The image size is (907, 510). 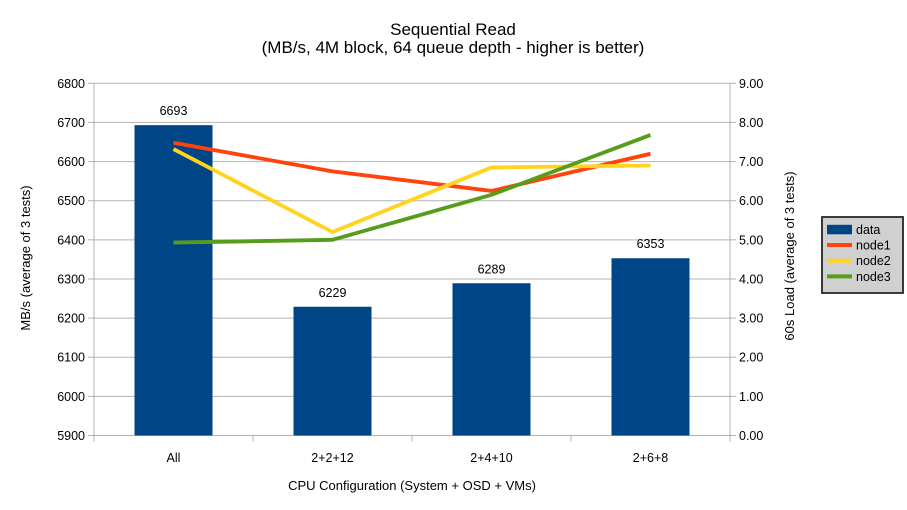 I want to click on legend-label-node1: node1, so click(x=873, y=246).